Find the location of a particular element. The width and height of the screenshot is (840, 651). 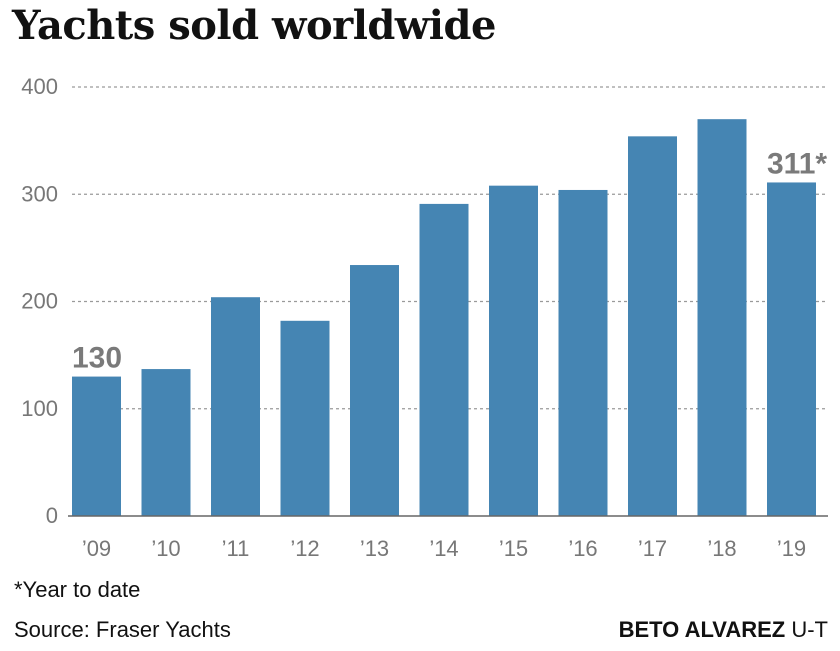

x-tick-label: ’09 is located at coordinates (96, 548).